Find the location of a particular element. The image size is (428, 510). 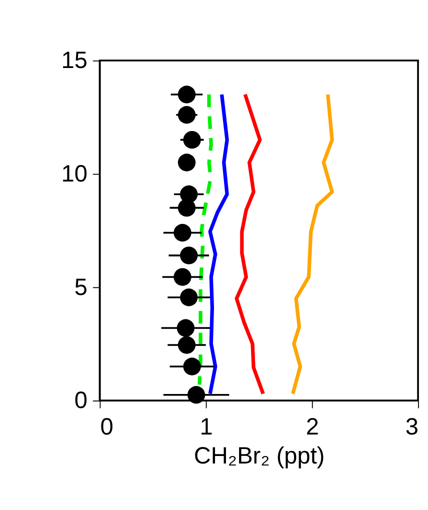

y-tick-label: 15 is located at coordinates (74, 60).